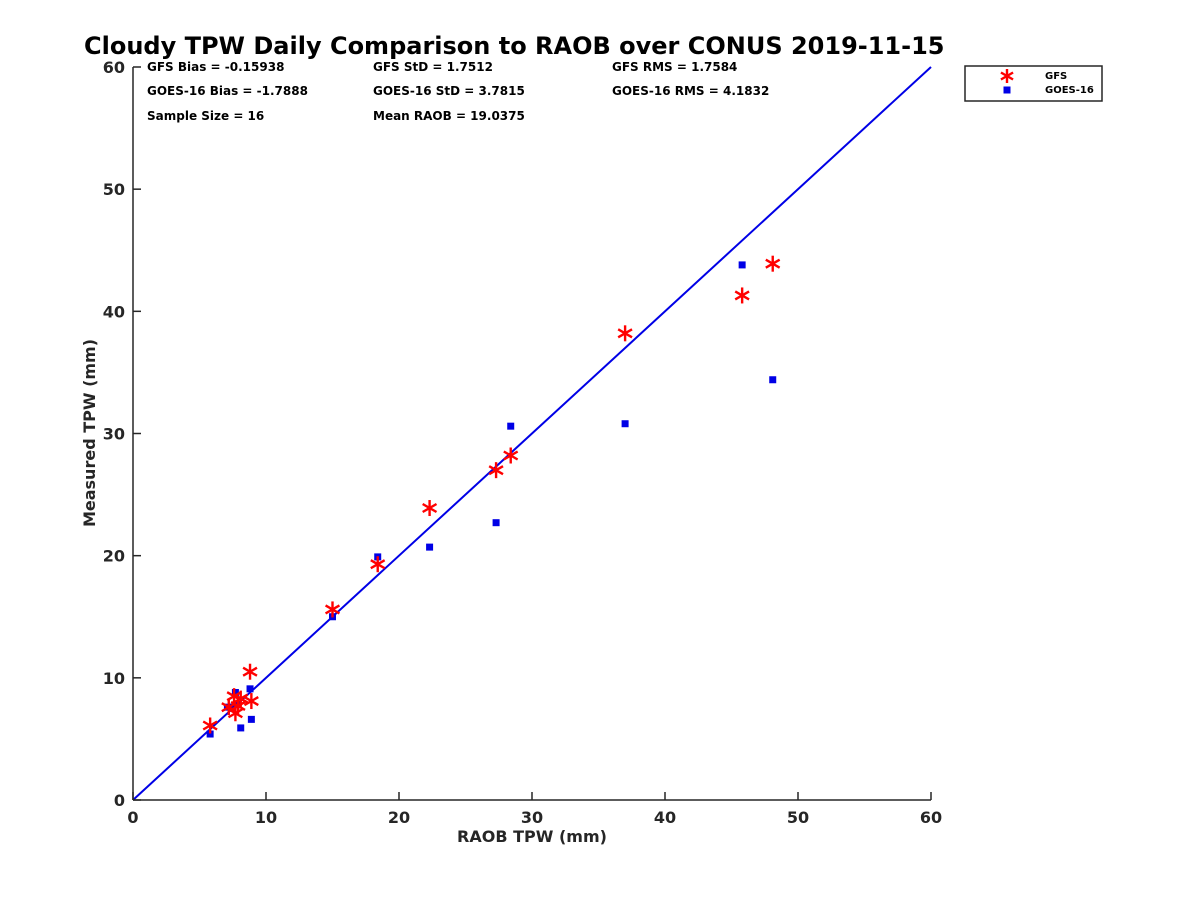 Image resolution: width=1200 pixels, height=900 pixels. I want to click on x-tick-label: 40, so click(665, 817).